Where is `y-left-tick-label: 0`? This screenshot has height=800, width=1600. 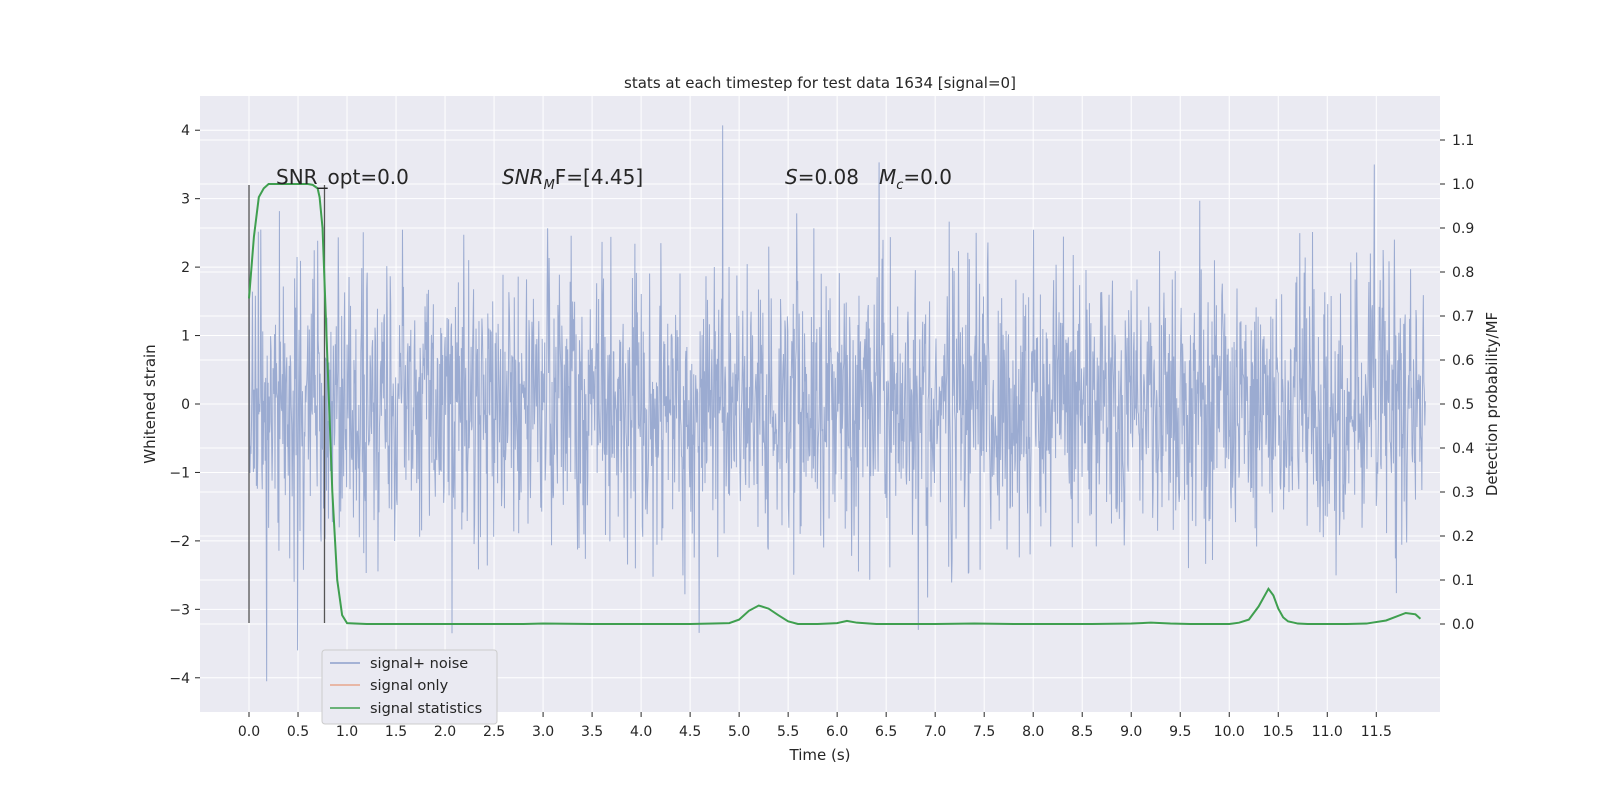
y-left-tick-label: 0 is located at coordinates (185, 405).